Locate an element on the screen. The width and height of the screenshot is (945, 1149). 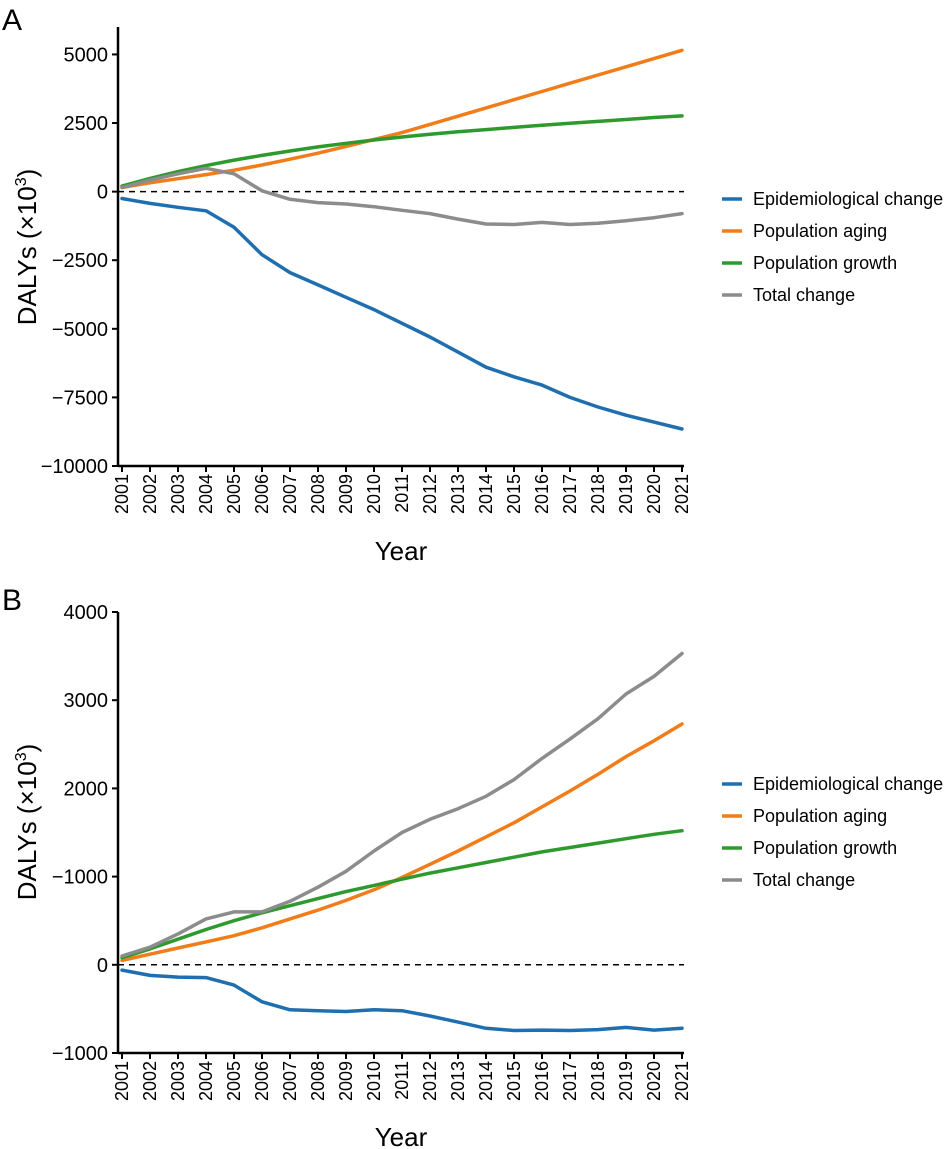
y-tick-label: −2500 is located at coordinates (80, 261).